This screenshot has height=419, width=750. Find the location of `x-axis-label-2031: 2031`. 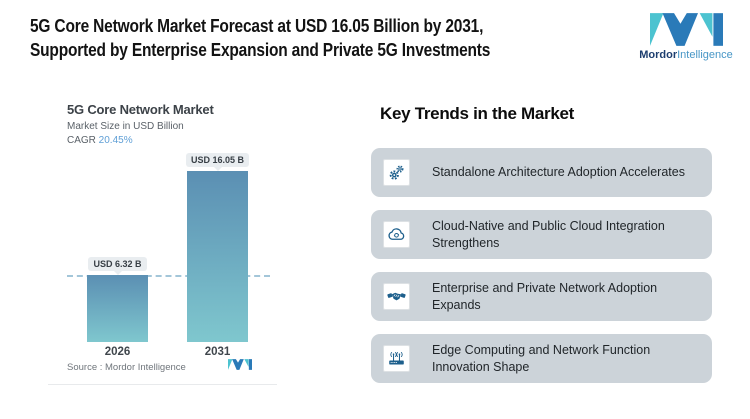

x-axis-label-2031: 2031 is located at coordinates (217, 352).